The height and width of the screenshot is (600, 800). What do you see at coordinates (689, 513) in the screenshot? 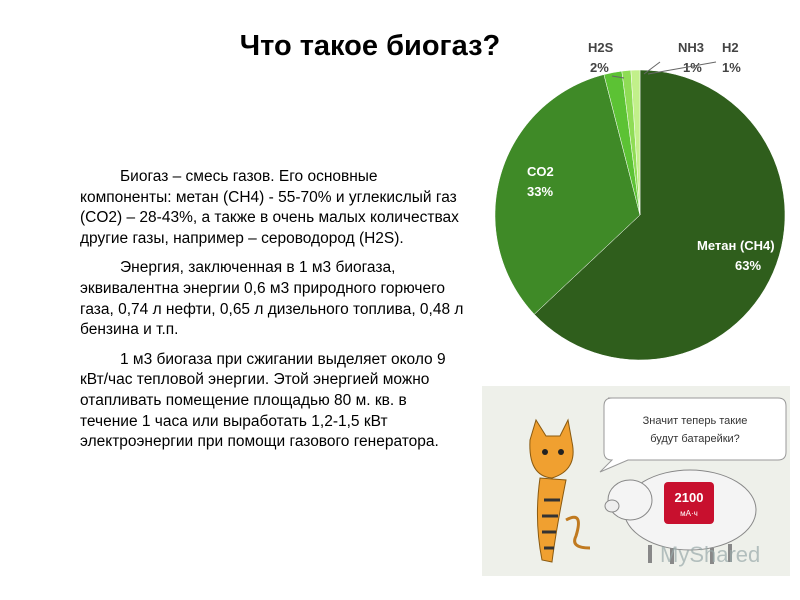
I see `battery-unit: мА·ч` at bounding box center [689, 513].